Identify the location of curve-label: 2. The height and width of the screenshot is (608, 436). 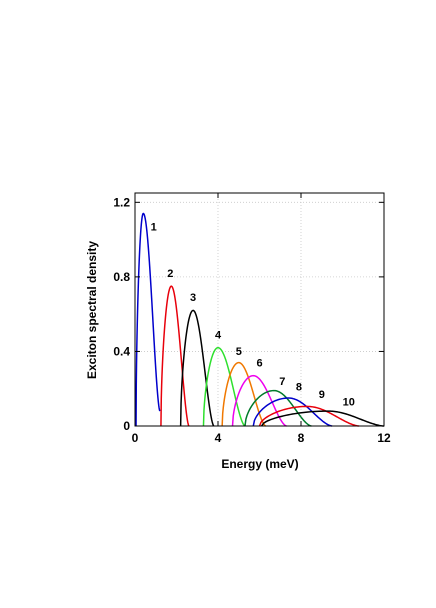
(170, 274).